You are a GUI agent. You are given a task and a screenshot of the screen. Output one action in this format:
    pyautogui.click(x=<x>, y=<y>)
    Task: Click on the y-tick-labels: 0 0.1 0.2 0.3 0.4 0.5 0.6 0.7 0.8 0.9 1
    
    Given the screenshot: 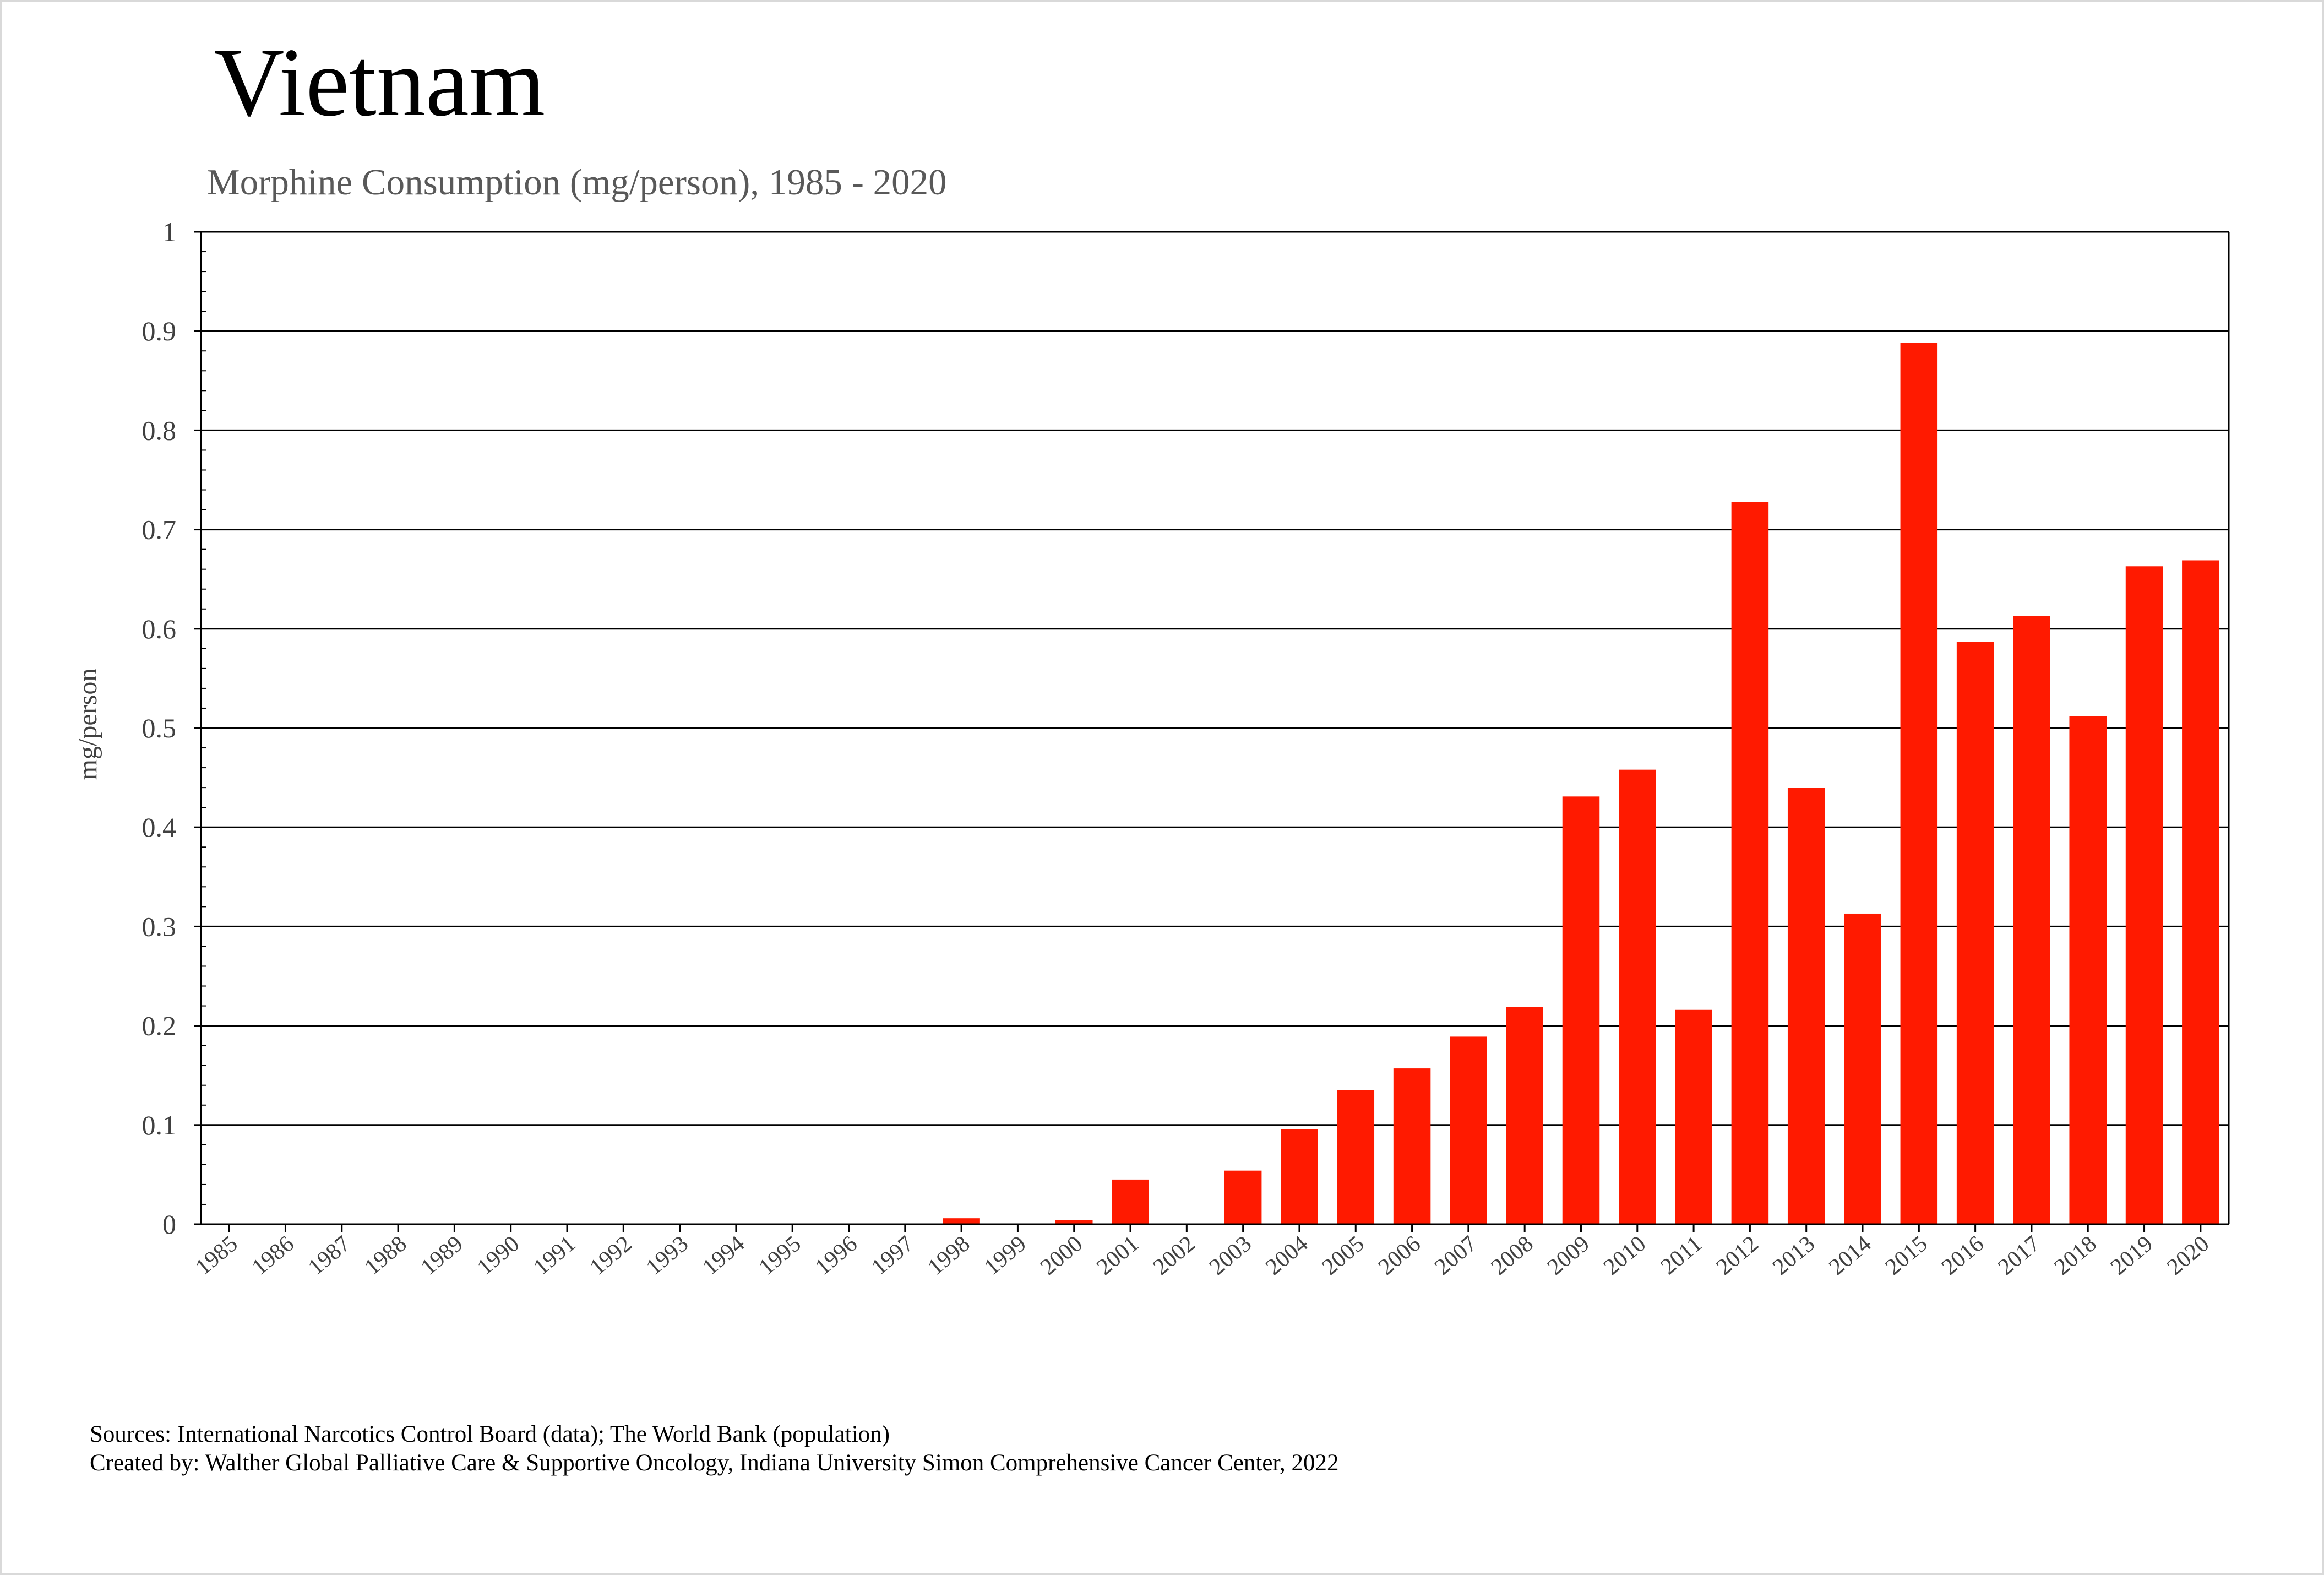 What is the action you would take?
    pyautogui.click(x=159, y=728)
    